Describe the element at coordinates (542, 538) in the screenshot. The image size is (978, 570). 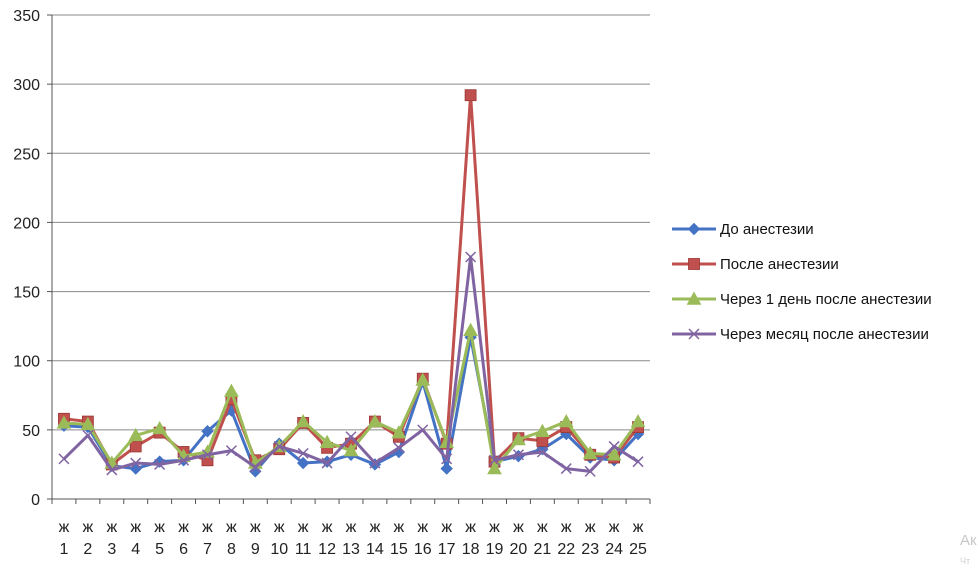
I see `x-tick-label: ж 21` at that location.